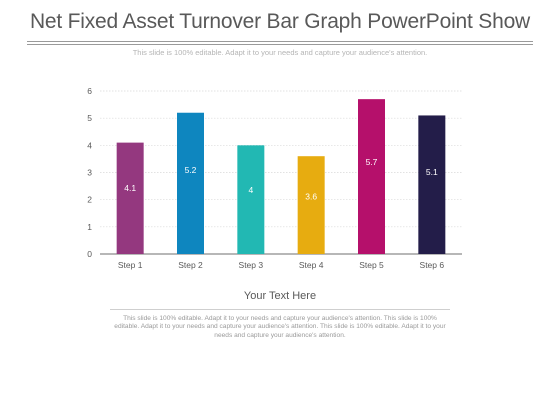  What do you see at coordinates (89, 254) in the screenshot?
I see `y-tick-label: 0` at bounding box center [89, 254].